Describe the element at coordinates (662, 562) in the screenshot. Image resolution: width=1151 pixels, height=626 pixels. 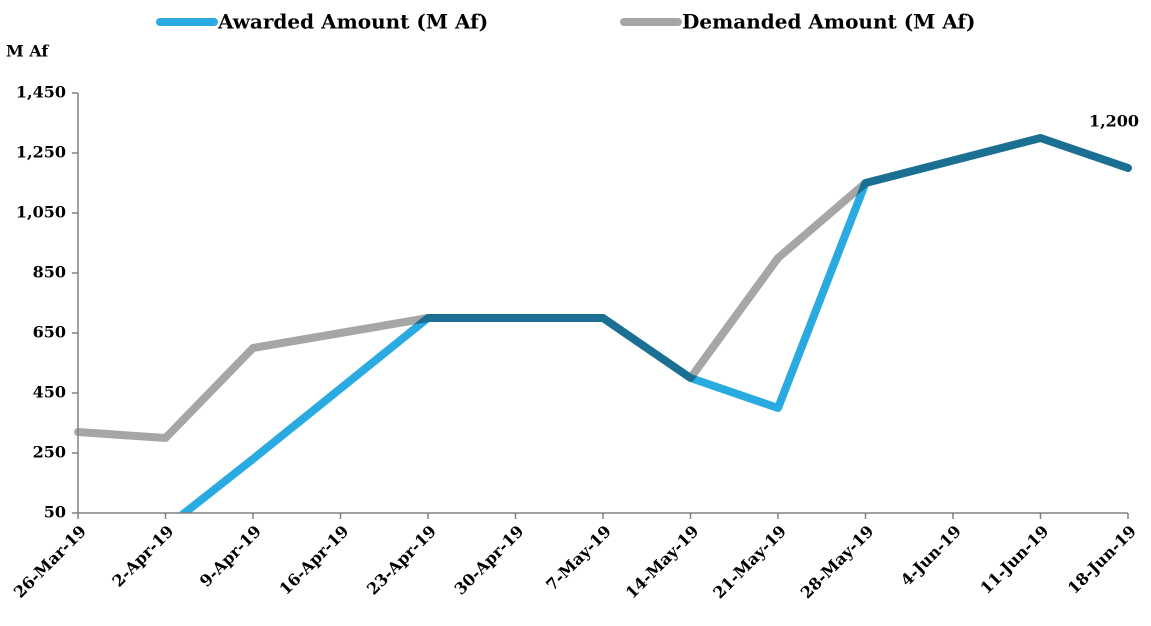
I see `x-tick-label: 14-May-19` at that location.